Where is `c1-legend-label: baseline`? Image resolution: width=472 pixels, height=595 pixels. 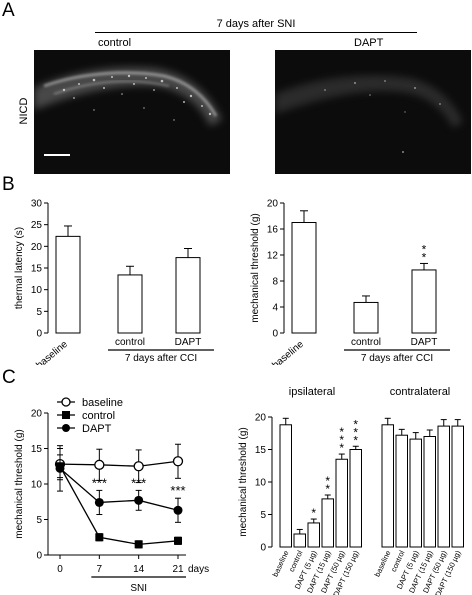
c1-legend-label: baseline is located at coordinates (102, 403).